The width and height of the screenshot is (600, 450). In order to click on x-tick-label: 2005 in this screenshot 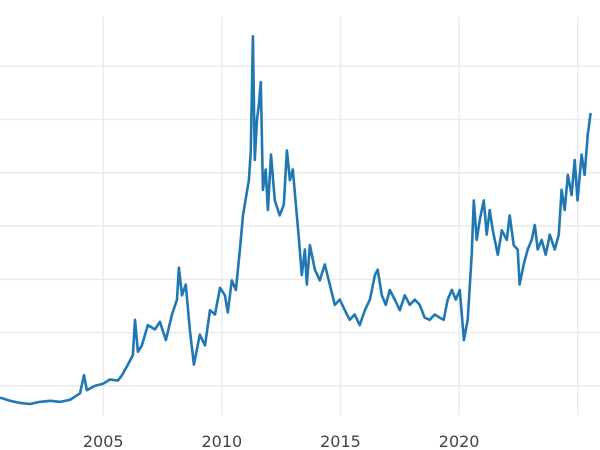, I will do `click(103, 441)`.